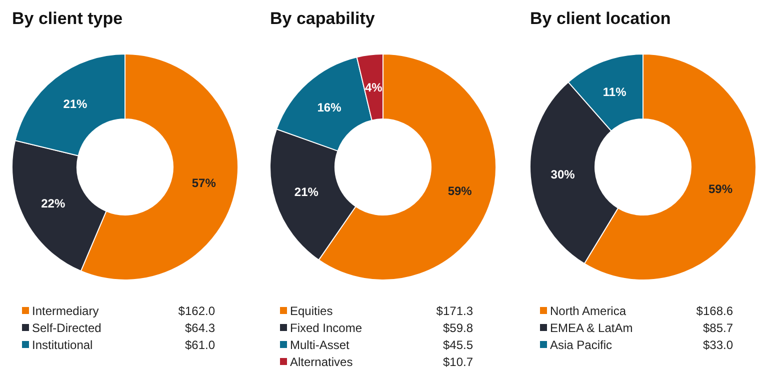 This screenshot has width=764, height=372. What do you see at coordinates (715, 311) in the screenshot?
I see `data-label: $168.6` at bounding box center [715, 311].